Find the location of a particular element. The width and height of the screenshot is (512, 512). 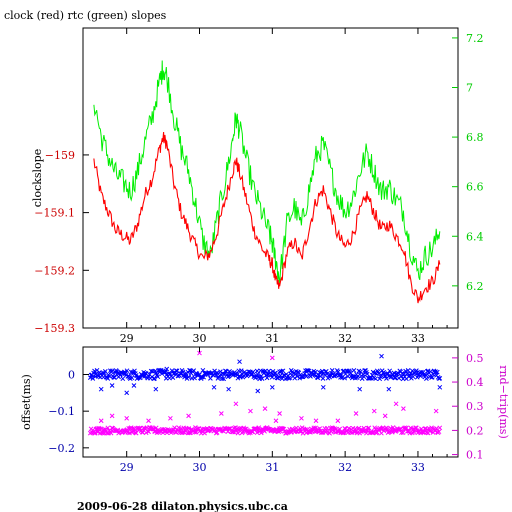

y-tick-label: −159.1 is located at coordinates (54, 213).